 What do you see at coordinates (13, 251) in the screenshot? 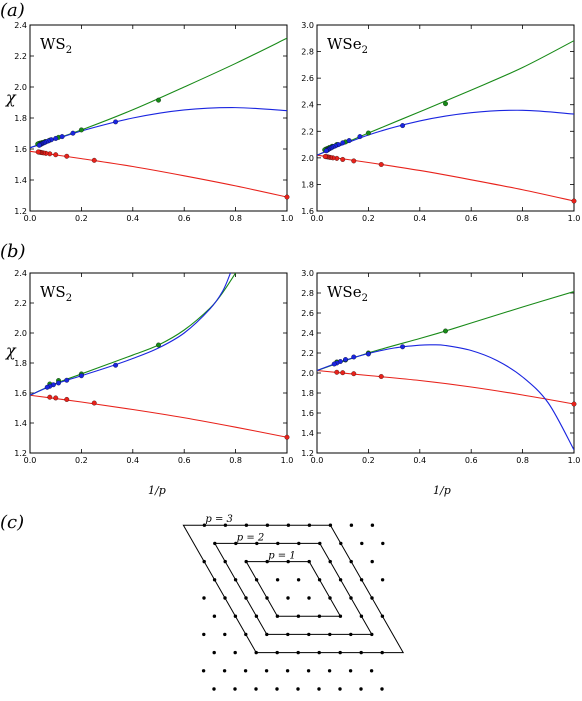
I see `panel-label-b: (b)` at bounding box center [13, 251].